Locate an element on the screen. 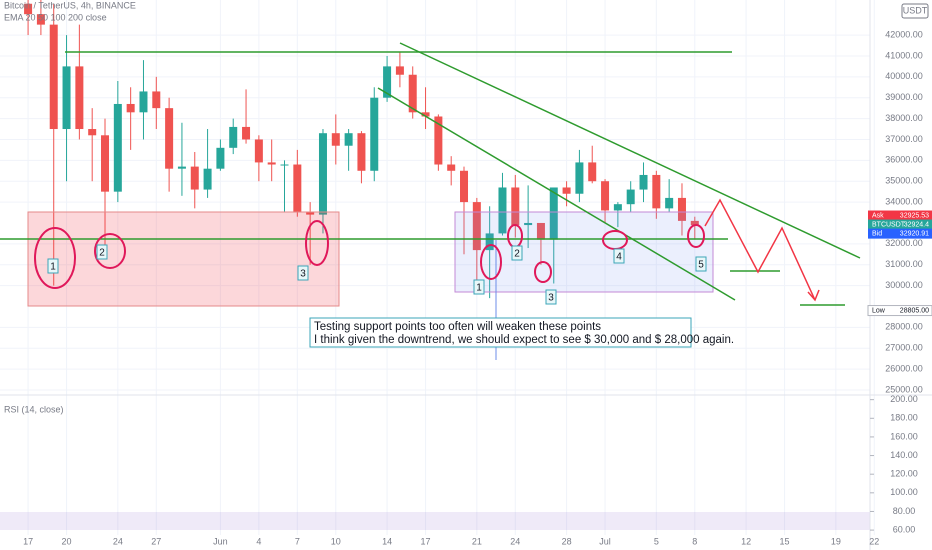 The image size is (932, 550). indicator-legend: EMA 20 50 100 200 close is located at coordinates (55, 17).